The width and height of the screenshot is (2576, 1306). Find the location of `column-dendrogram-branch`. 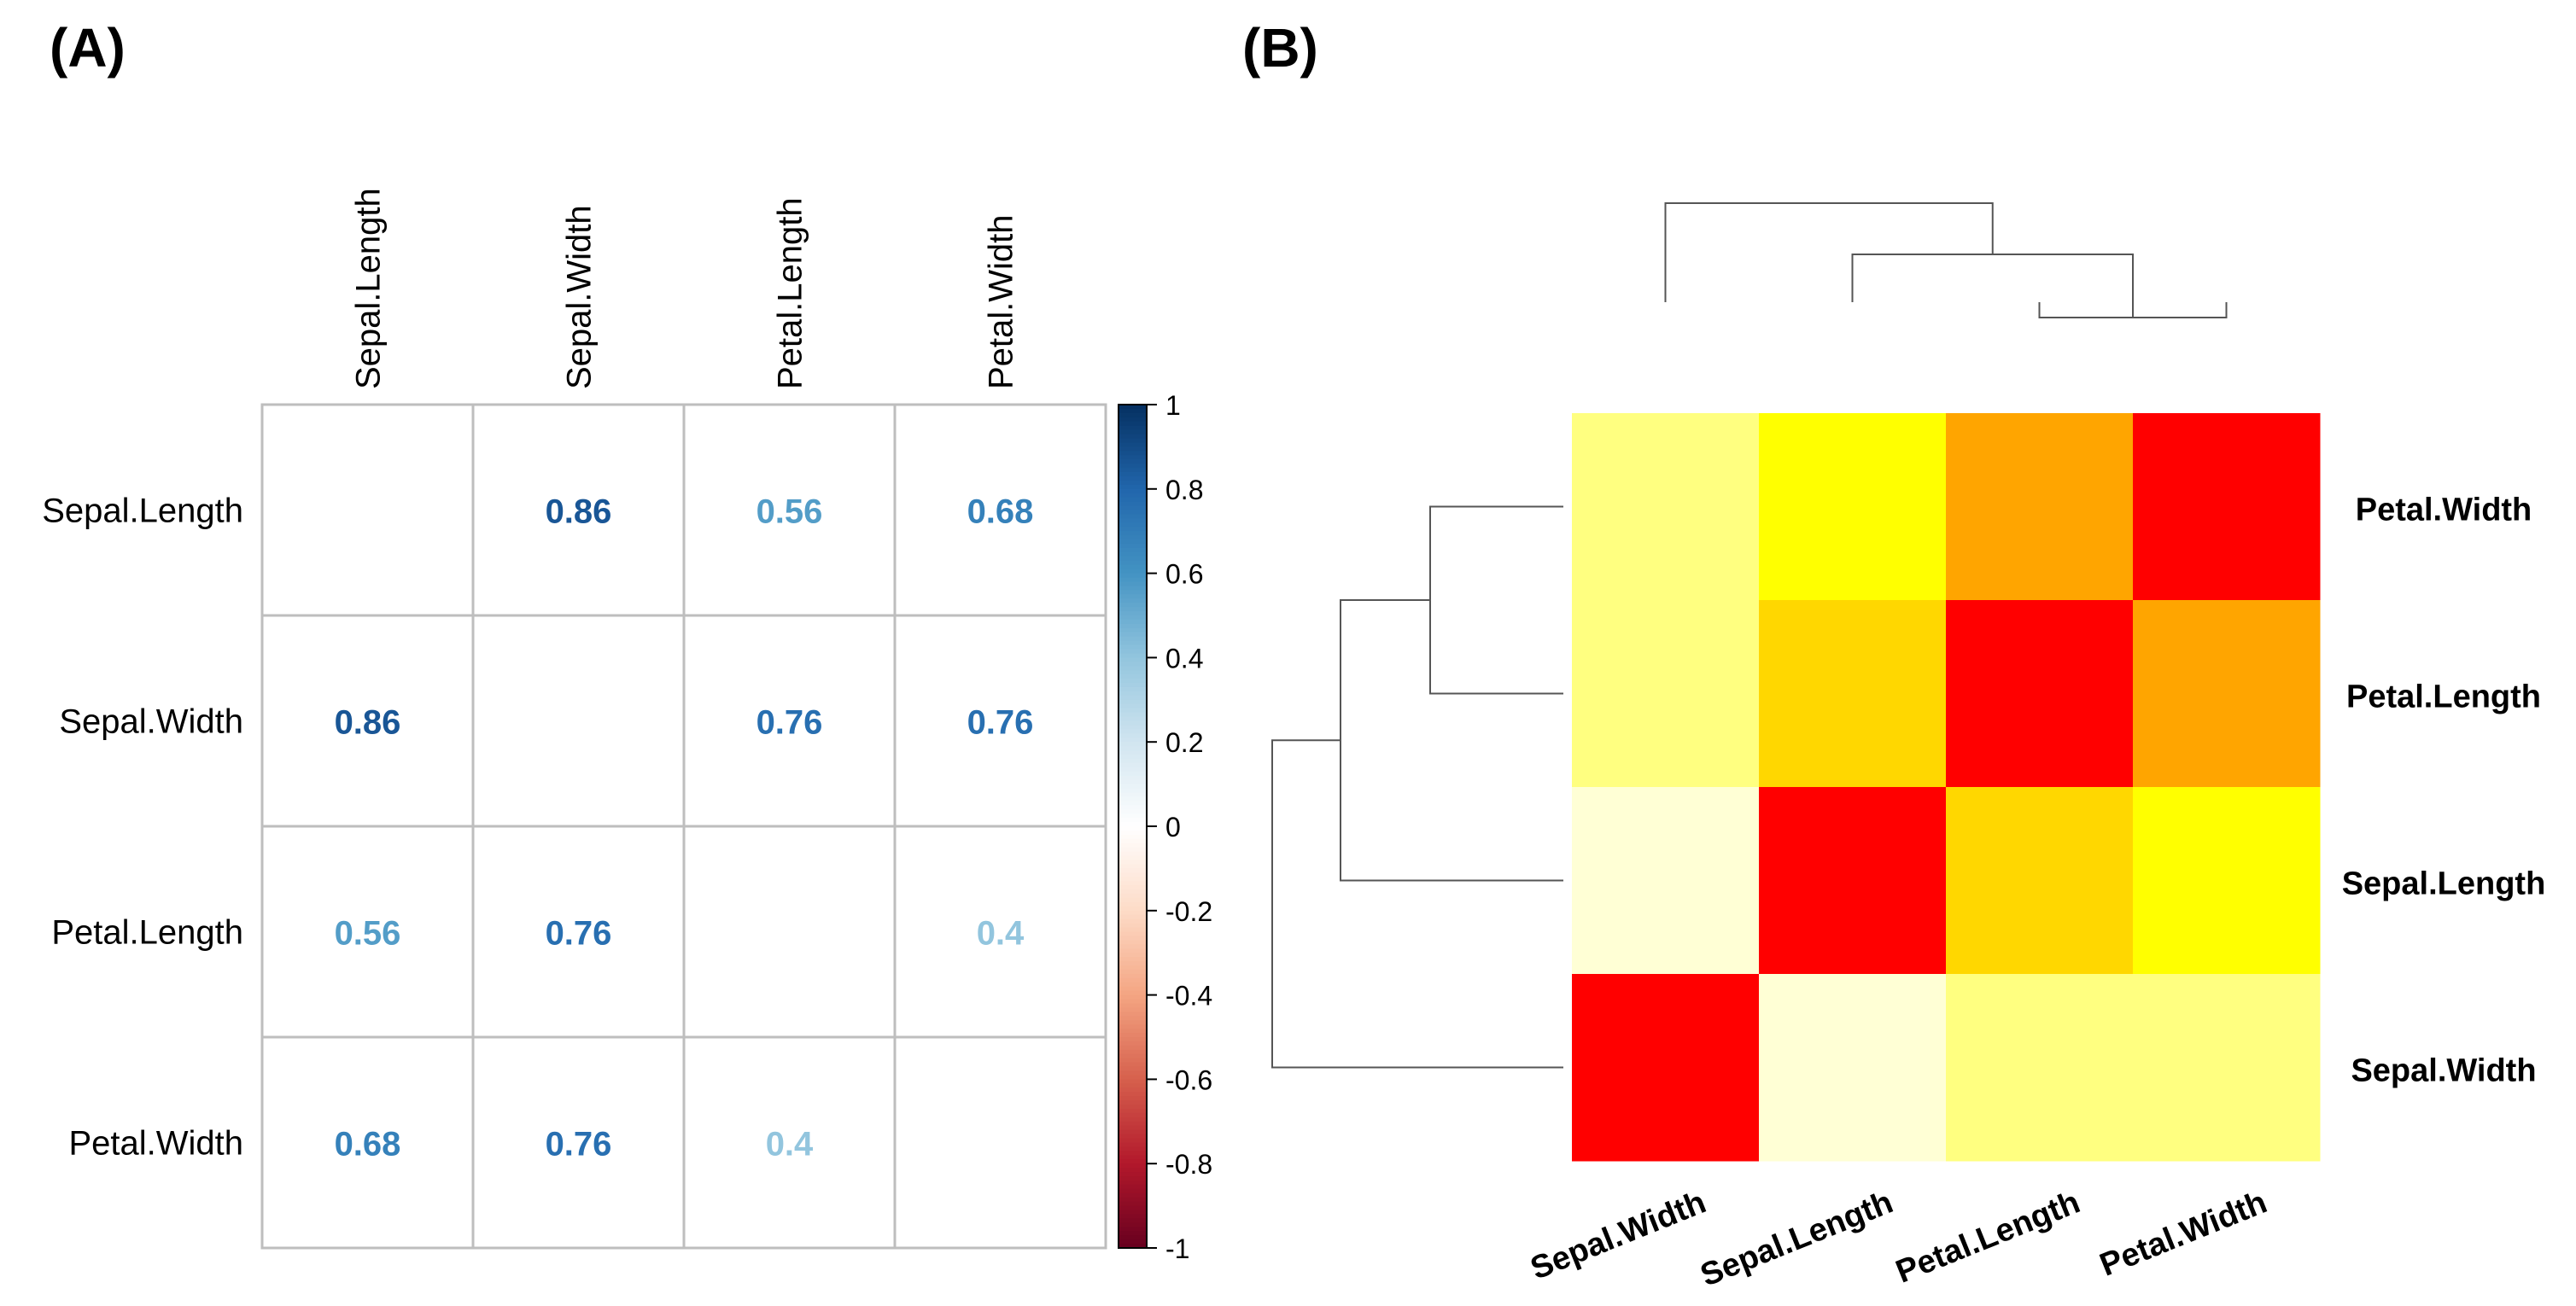

column-dendrogram-branch is located at coordinates (1993, 286).